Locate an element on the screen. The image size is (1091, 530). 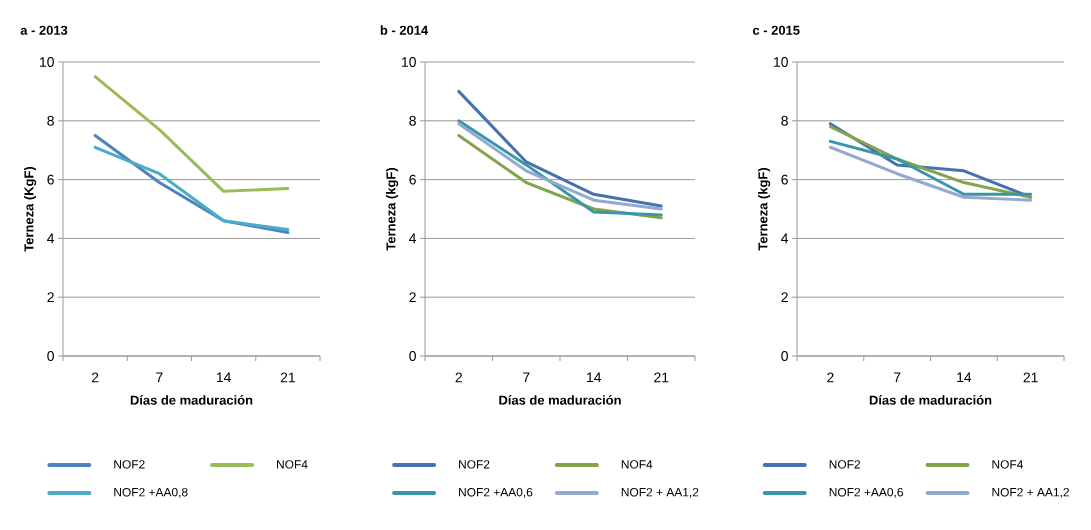
legend-label: NOF2 +AA0,8 is located at coordinates (151, 492).